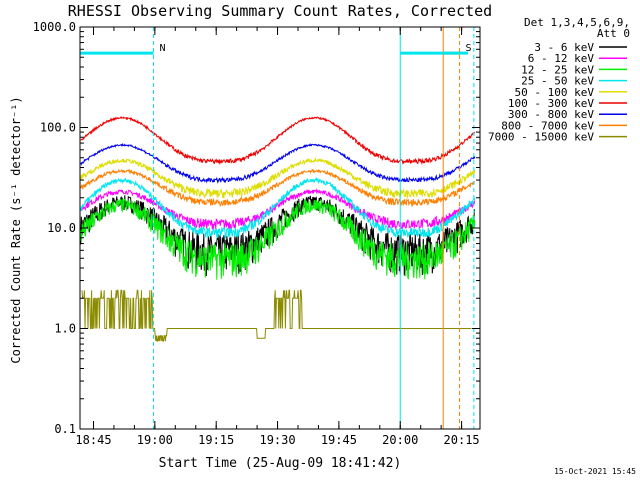  What do you see at coordinates (65, 429) in the screenshot?
I see `y-tick-label: 0.1` at bounding box center [65, 429].